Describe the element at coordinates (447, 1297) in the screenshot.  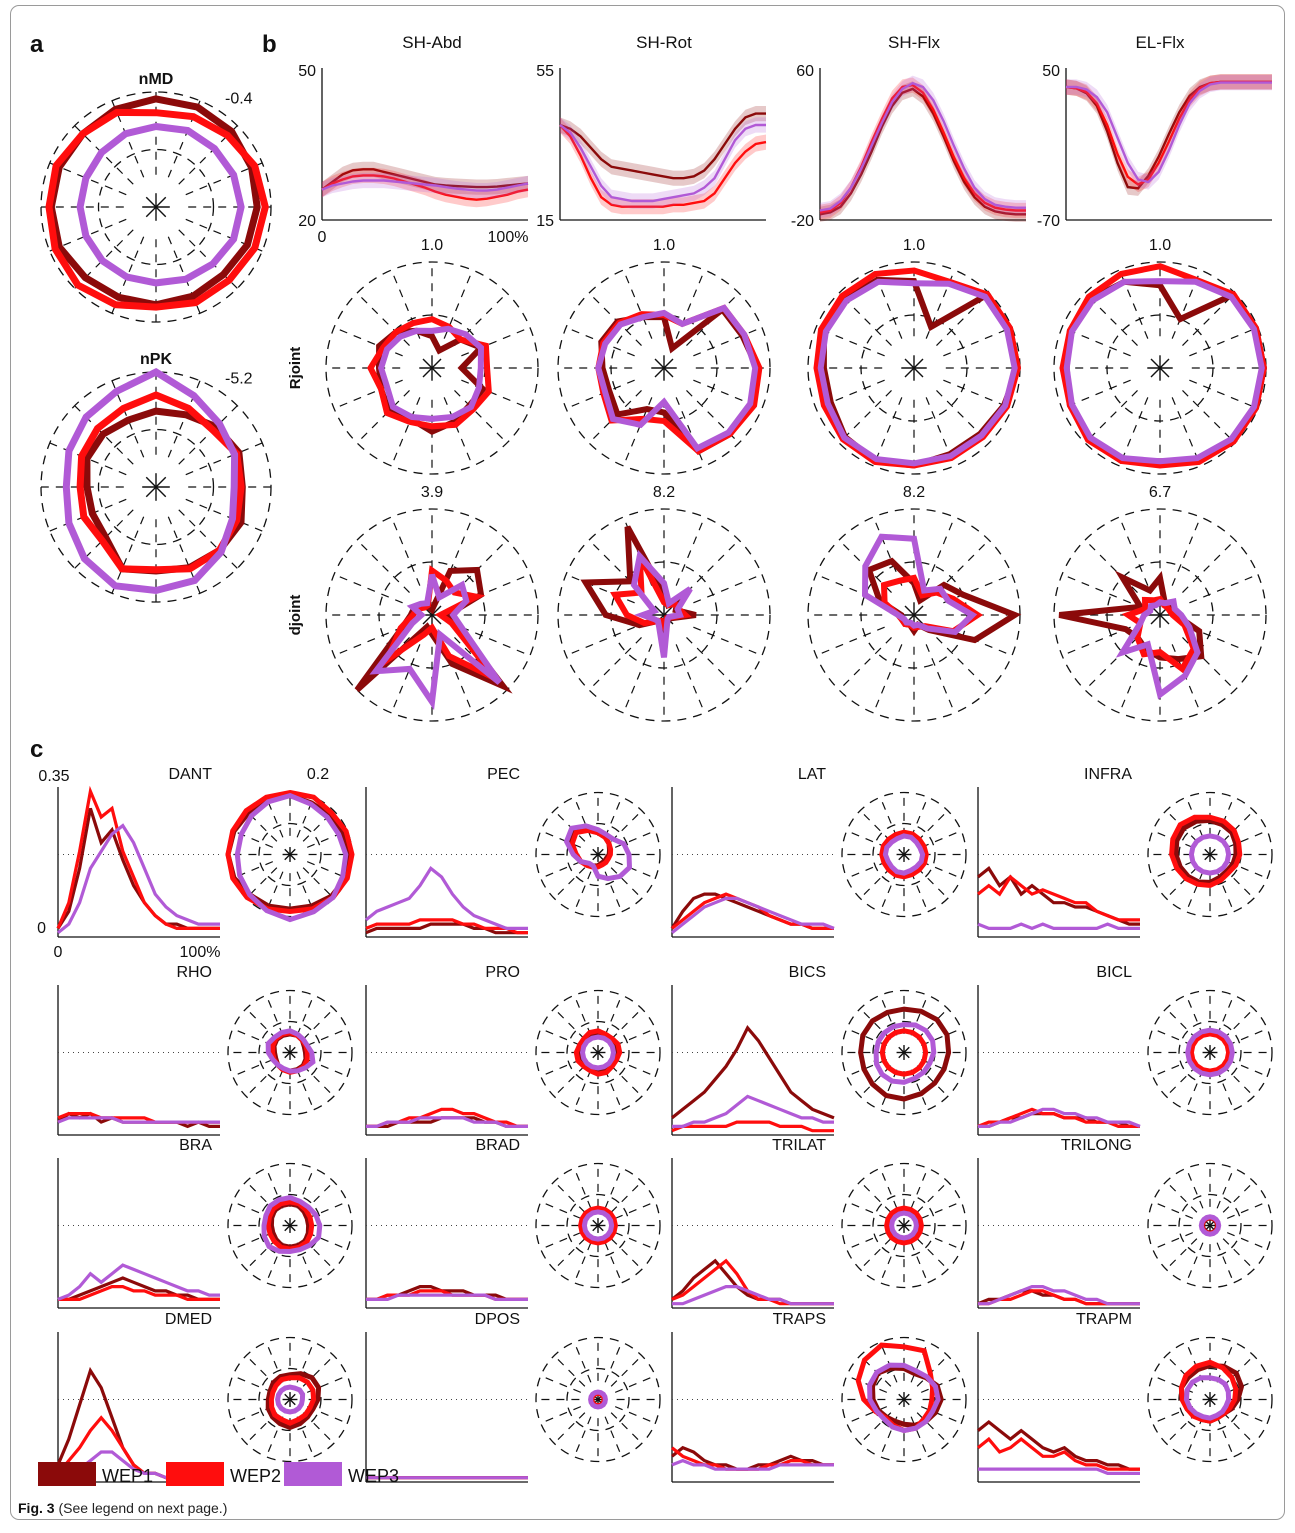
I see `muscle-brad-line-wep3` at that location.